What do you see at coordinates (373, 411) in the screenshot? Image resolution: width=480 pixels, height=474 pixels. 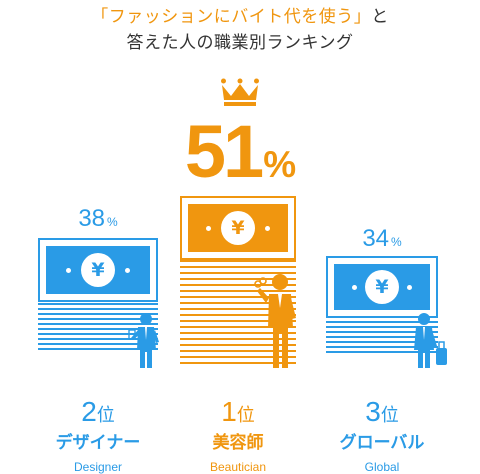 I see `rank-third-number: 3` at bounding box center [373, 411].